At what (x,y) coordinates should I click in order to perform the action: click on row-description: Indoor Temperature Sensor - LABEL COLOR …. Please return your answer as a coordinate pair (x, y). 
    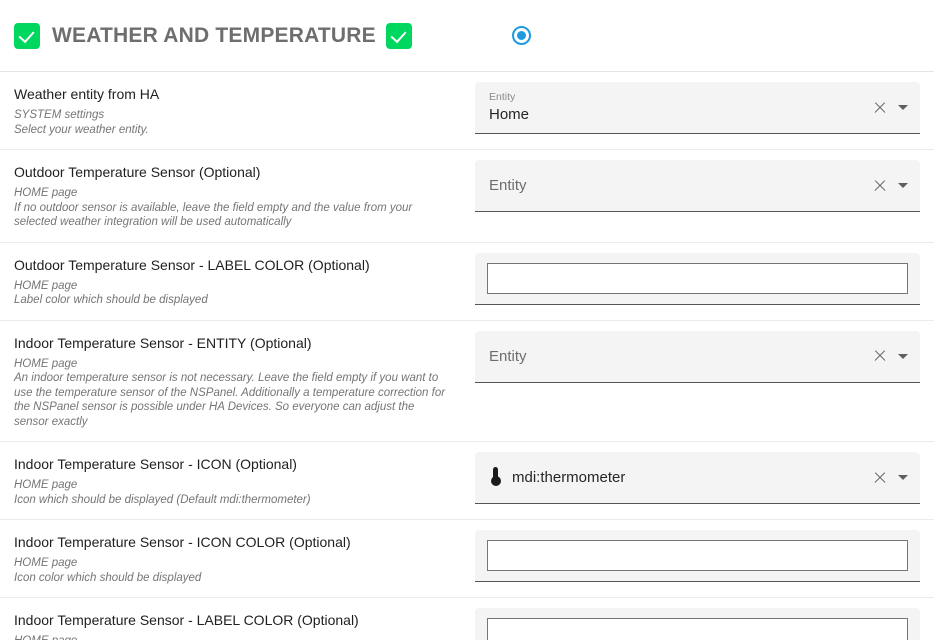
    Looking at the image, I should click on (235, 619).